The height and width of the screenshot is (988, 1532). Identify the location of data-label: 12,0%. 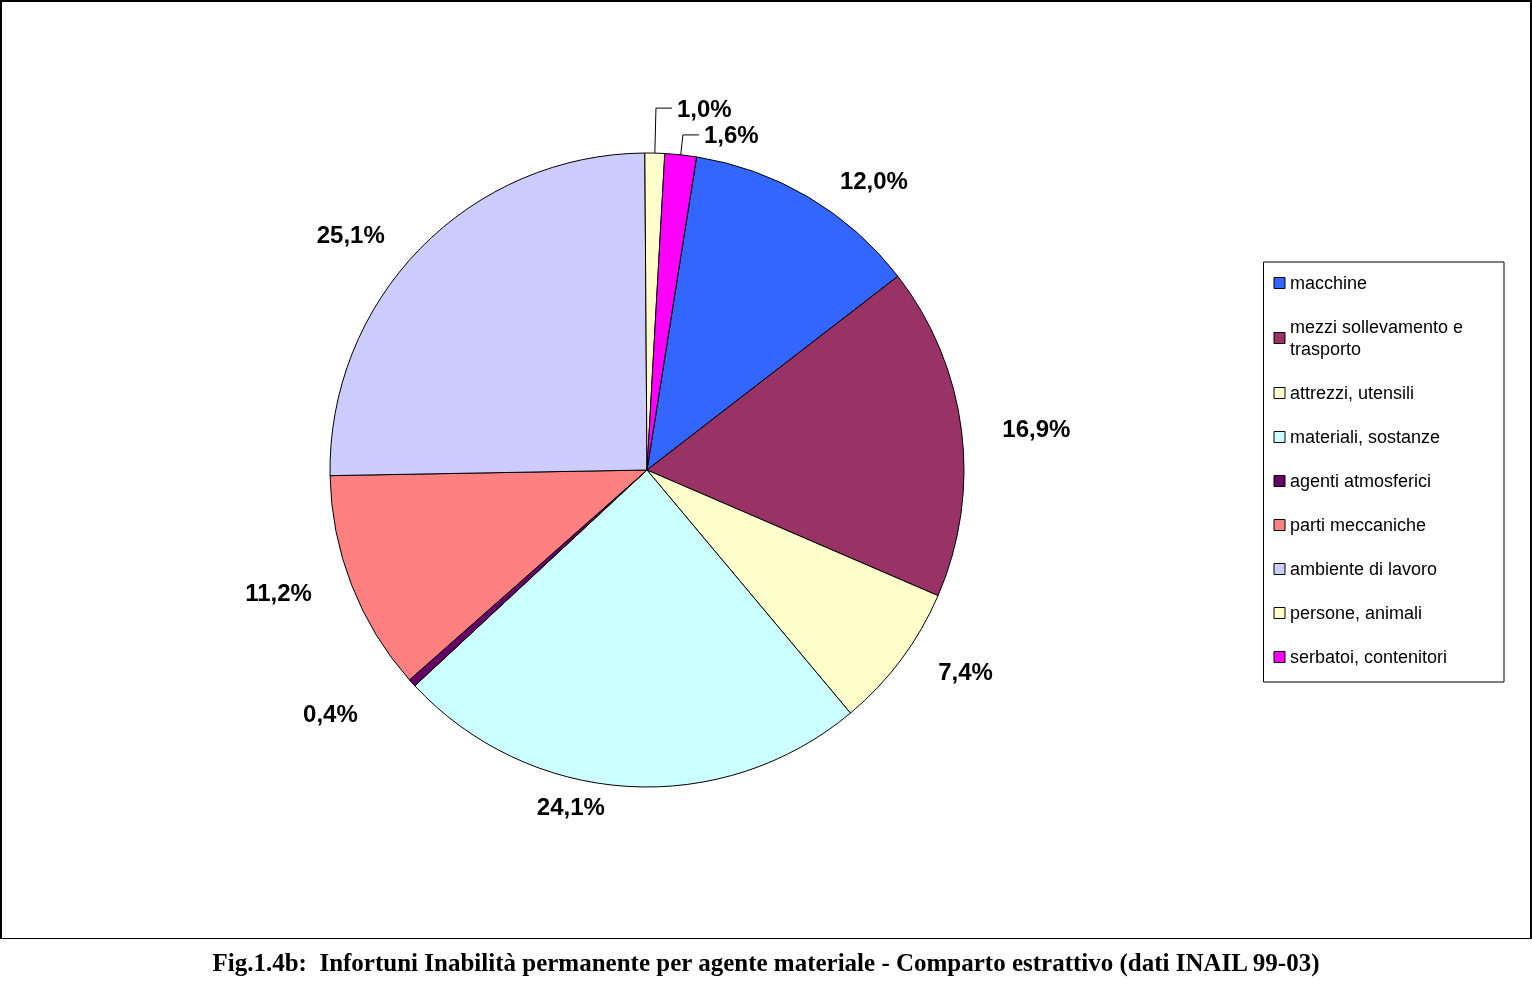
(873, 180).